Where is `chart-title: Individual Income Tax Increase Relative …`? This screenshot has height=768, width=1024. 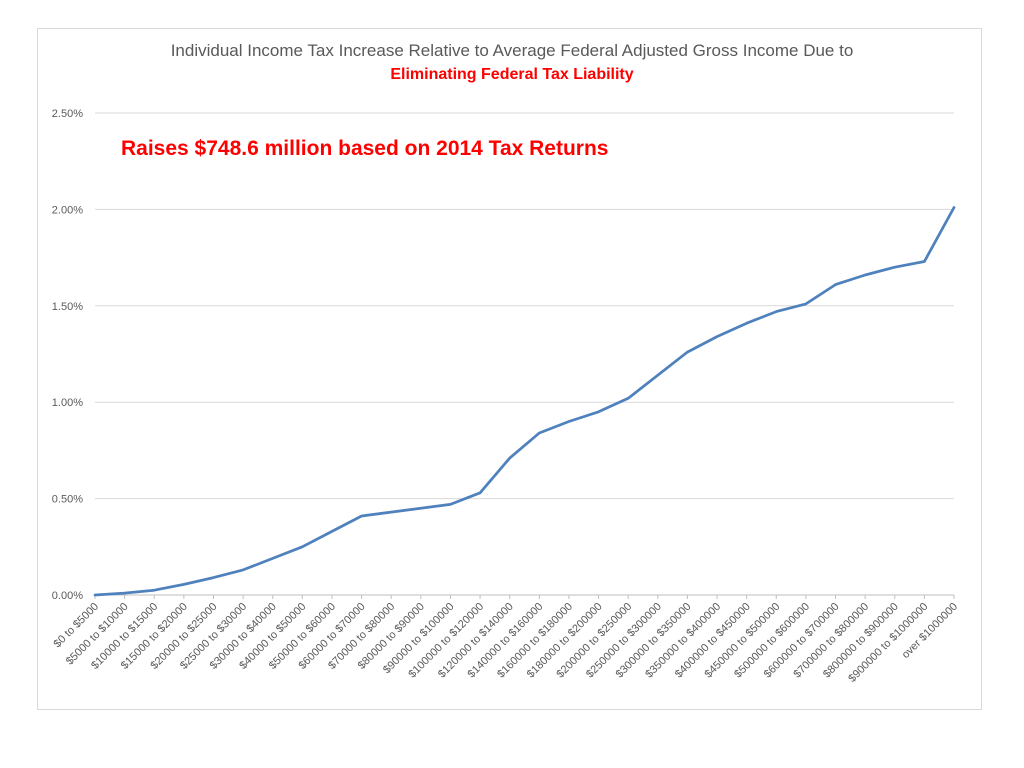
chart-title: Individual Income Tax Increase Relative … is located at coordinates (512, 50).